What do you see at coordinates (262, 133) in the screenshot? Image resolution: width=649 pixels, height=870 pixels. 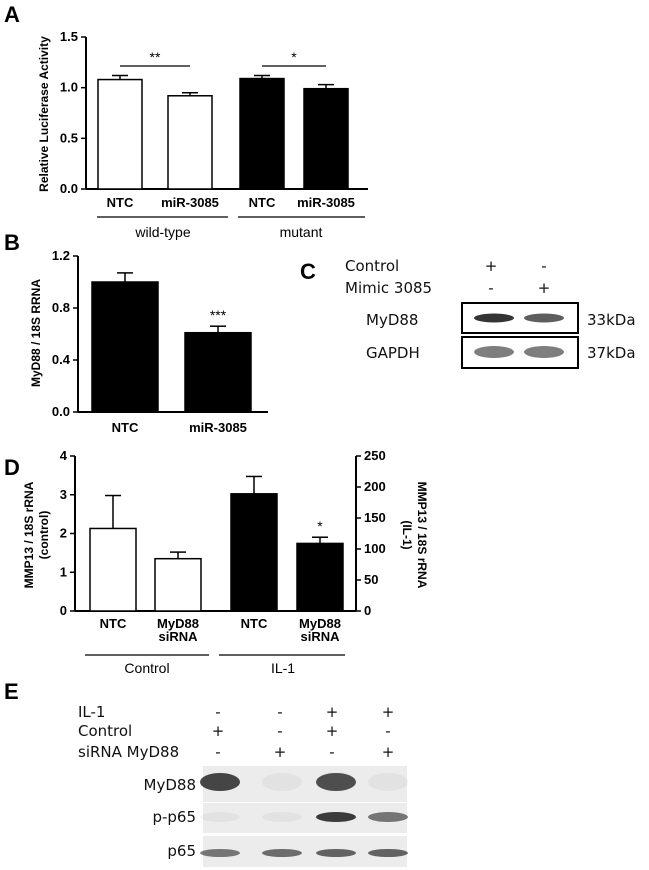 I see `a-2-bar` at bounding box center [262, 133].